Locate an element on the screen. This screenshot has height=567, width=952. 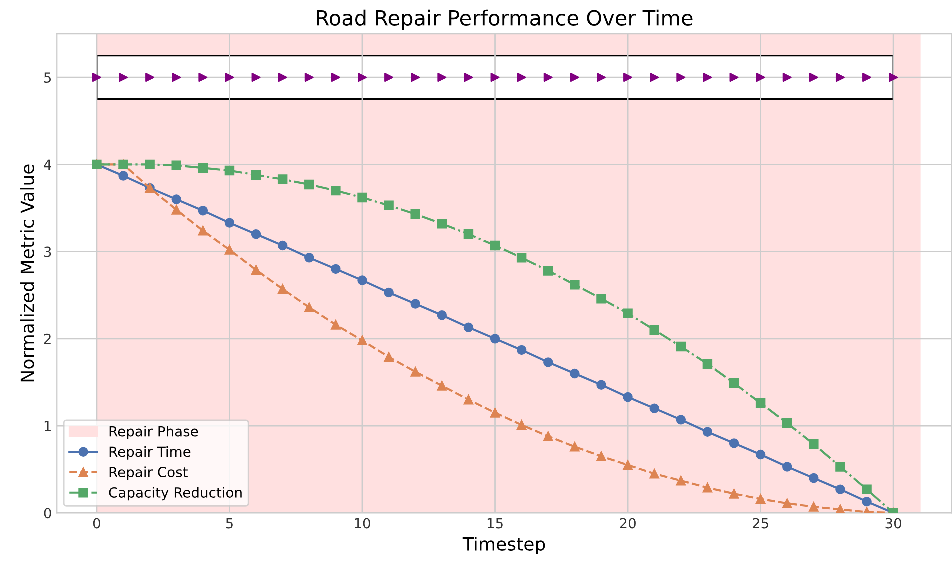
y-tick-label: 1 is located at coordinates (47, 426).